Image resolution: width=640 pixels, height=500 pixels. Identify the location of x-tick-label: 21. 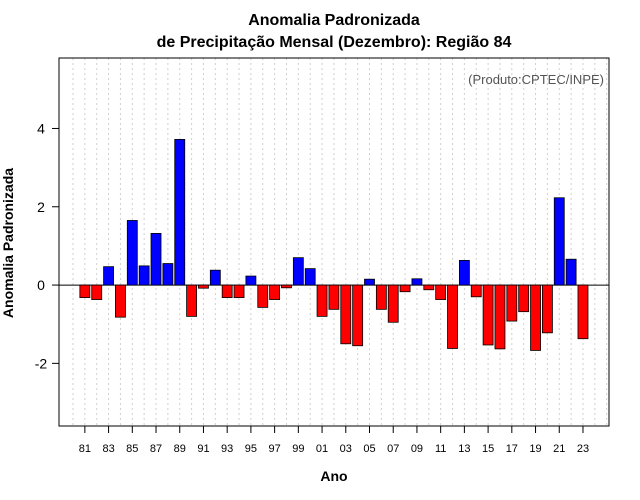
(559, 449).